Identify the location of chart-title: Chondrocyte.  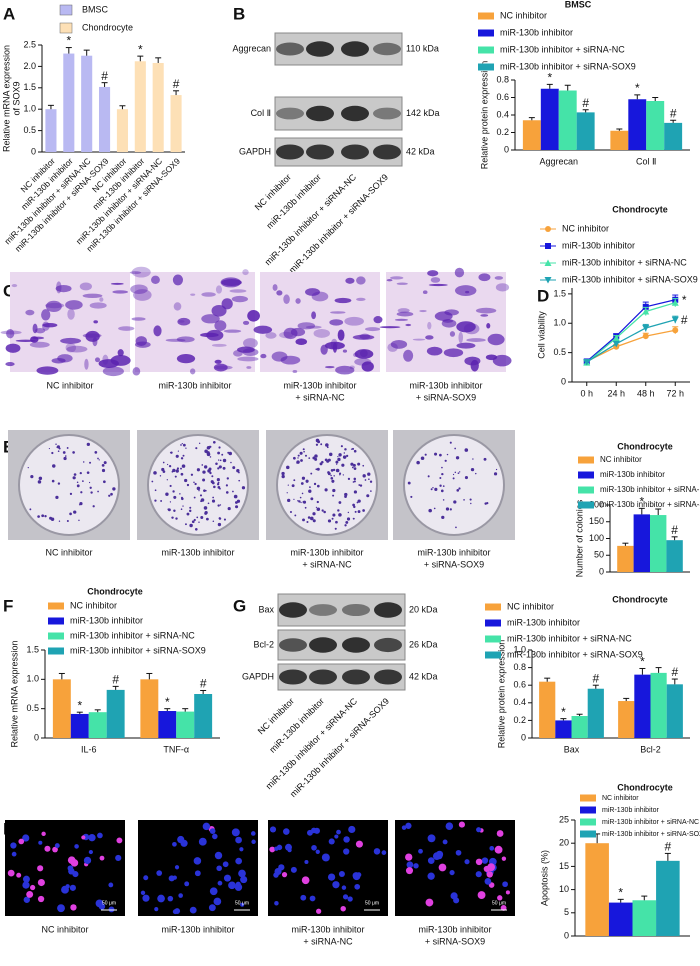
(645, 787).